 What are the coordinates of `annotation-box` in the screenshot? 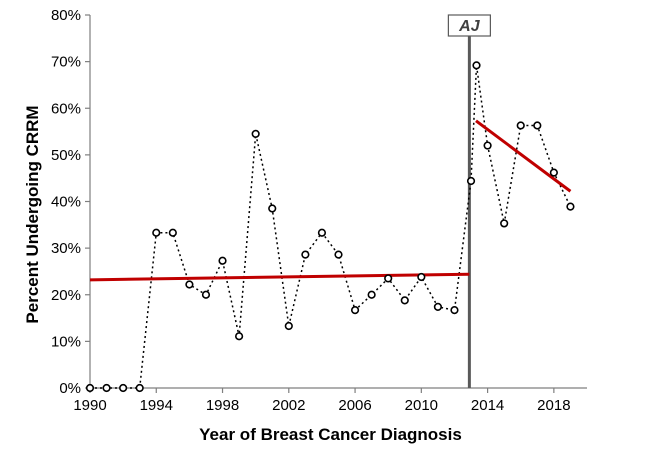 It's located at (469, 25).